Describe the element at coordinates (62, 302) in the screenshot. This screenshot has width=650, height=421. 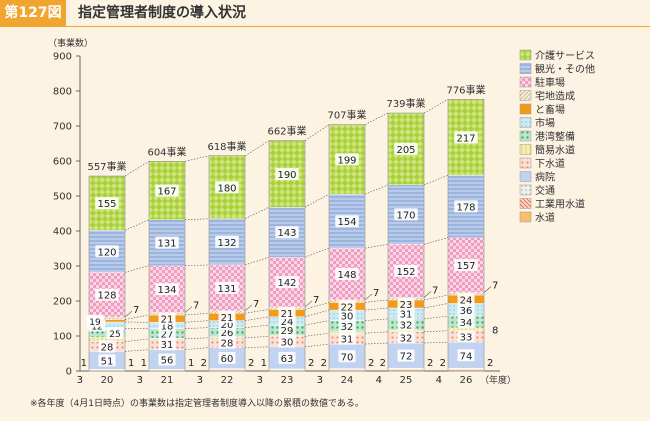
I see `y-tick-label: 200` at that location.